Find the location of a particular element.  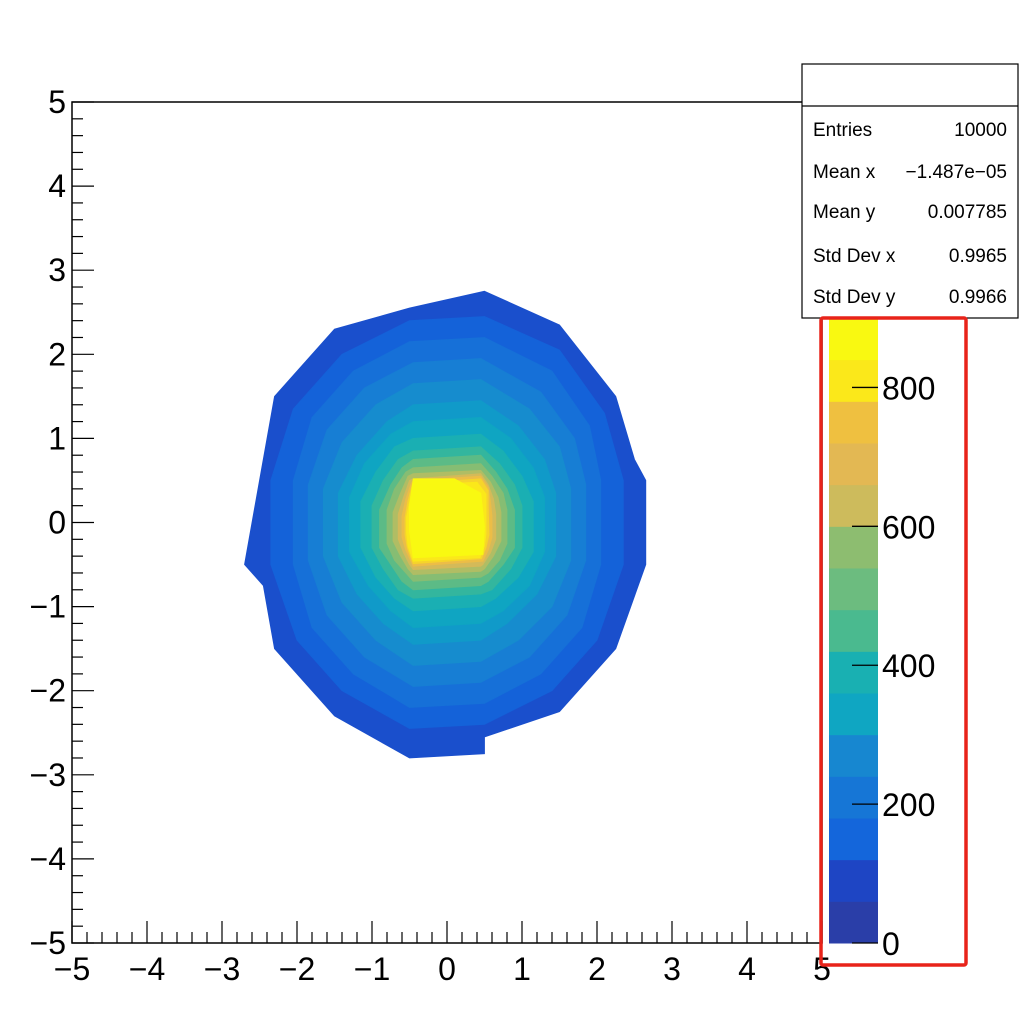

x-tick-label: −5 is located at coordinates (72, 969).